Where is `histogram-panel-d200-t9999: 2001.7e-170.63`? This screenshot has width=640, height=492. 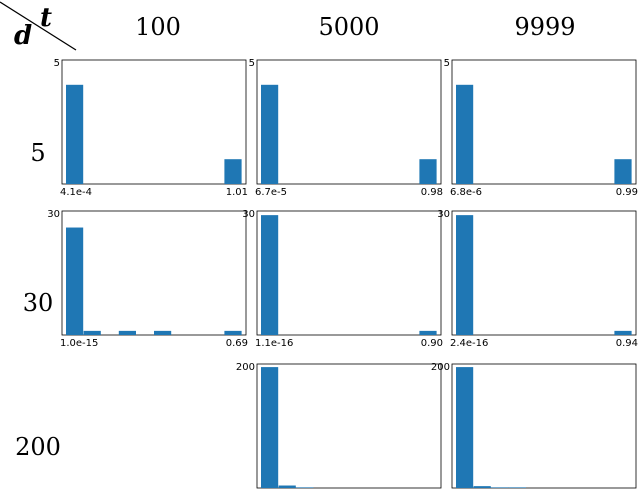 histogram-panel-d200-t9999: 2001.7e-170.63 is located at coordinates (534, 427).